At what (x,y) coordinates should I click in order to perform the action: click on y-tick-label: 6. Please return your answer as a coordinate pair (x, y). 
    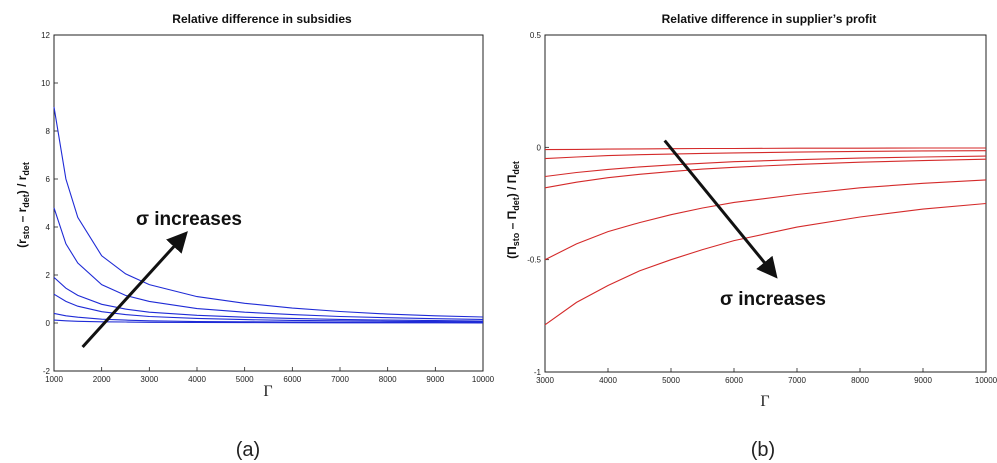
    Looking at the image, I should click on (48, 179).